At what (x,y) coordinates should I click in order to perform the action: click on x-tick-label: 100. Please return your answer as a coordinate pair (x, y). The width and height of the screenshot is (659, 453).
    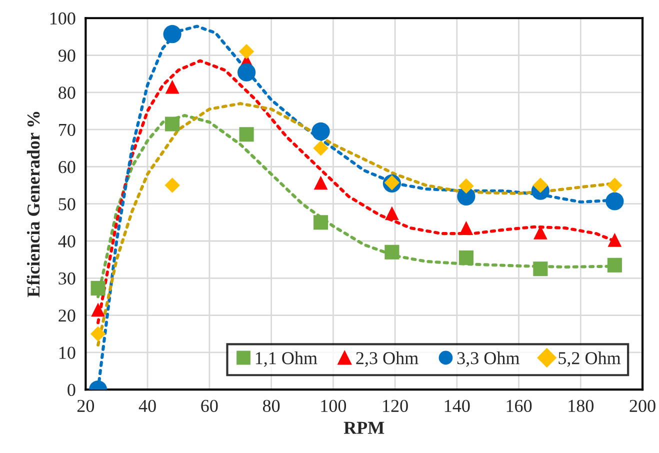
    Looking at the image, I should click on (333, 406).